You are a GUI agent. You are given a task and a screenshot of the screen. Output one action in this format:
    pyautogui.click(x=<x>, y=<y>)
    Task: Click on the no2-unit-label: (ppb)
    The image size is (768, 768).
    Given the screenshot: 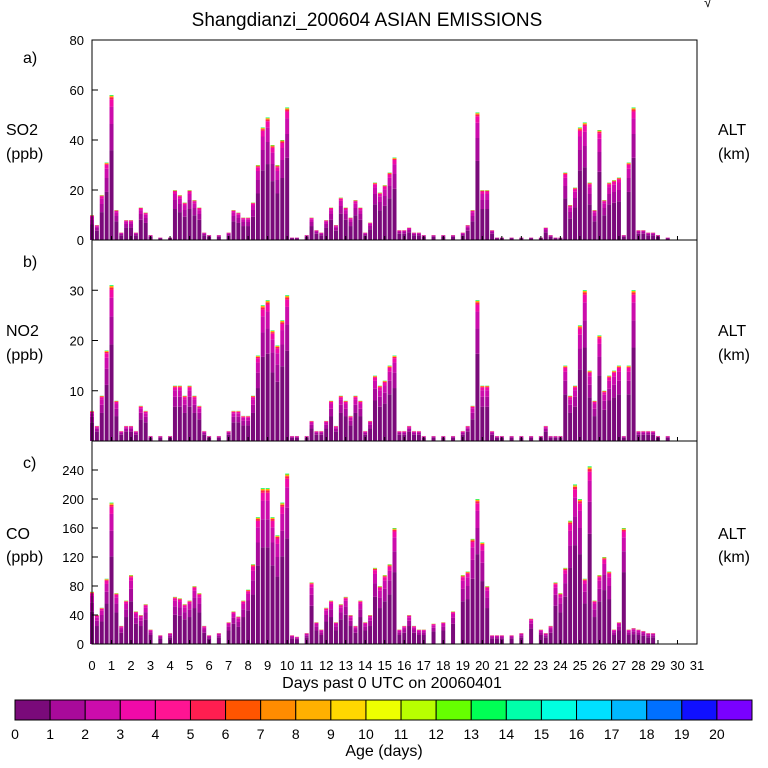 What is the action you would take?
    pyautogui.click(x=25, y=355)
    